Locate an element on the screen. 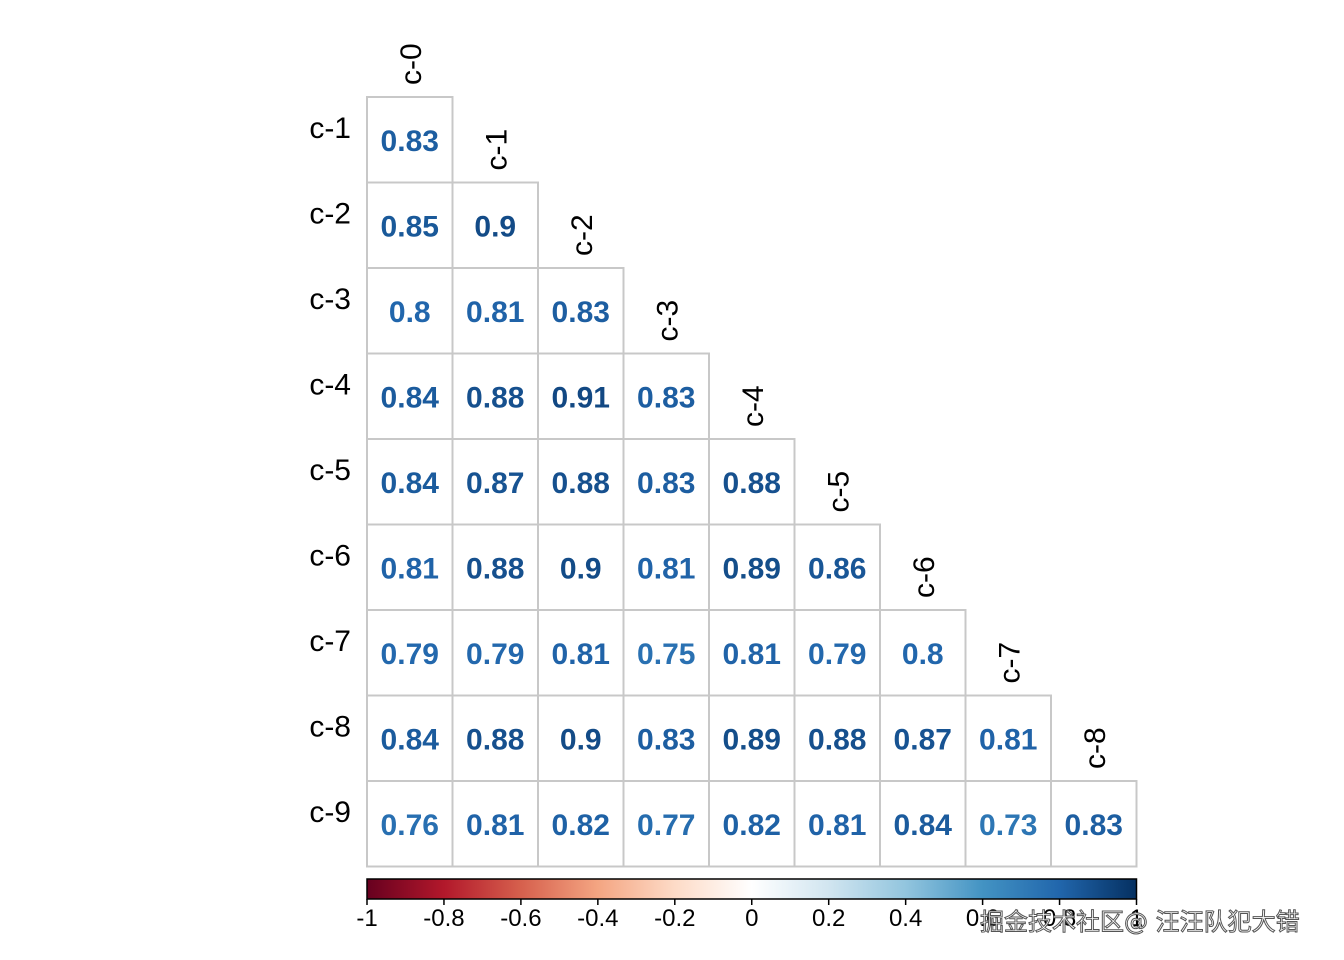 The image size is (1344, 960). cell-value-label: 0.75 is located at coordinates (666, 654).